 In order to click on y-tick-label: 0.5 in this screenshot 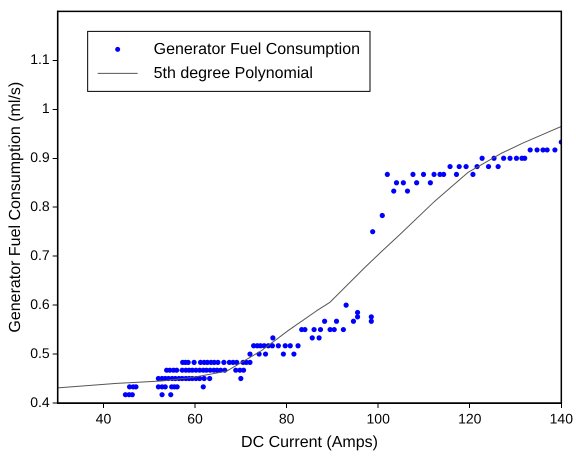, I will do `click(40, 352)`.